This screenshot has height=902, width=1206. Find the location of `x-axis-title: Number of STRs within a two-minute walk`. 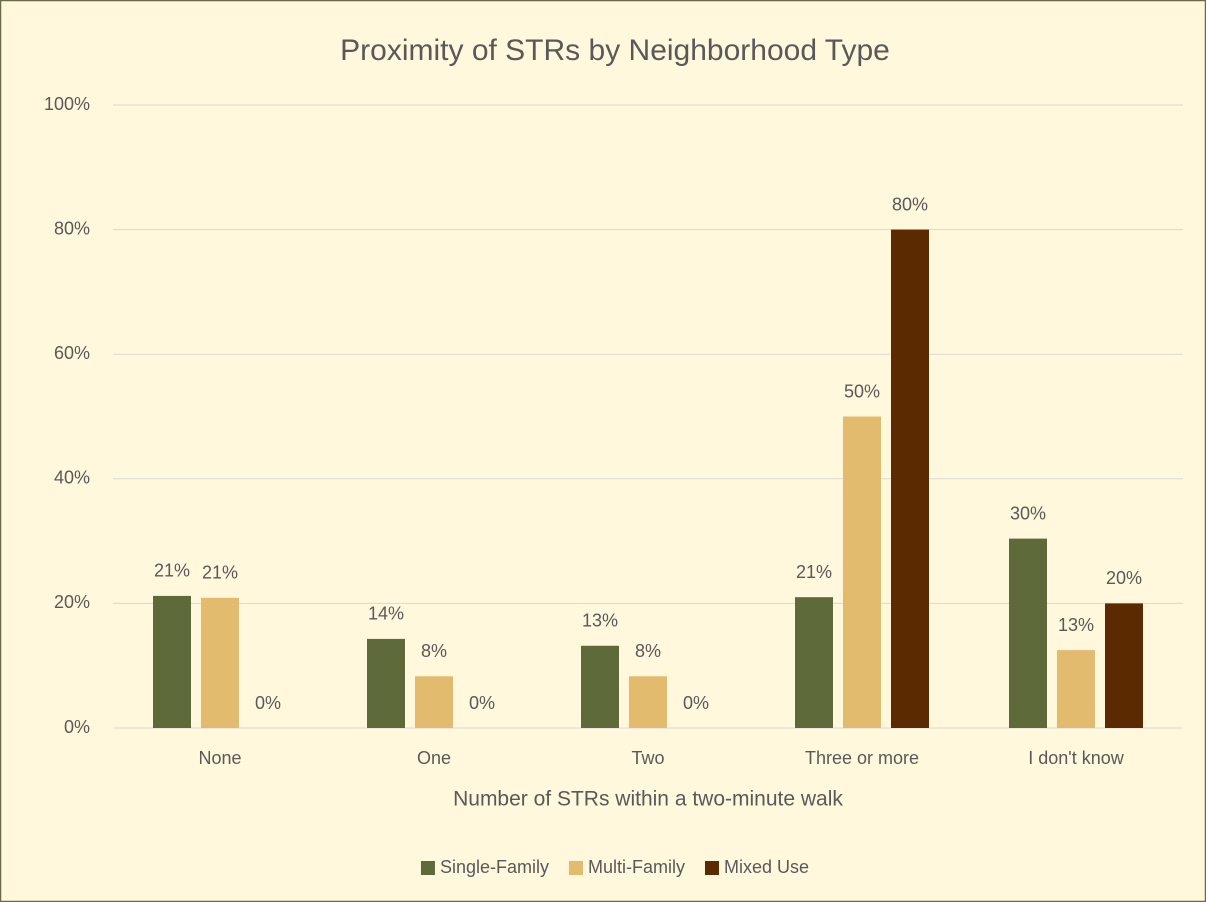

x-axis-title: Number of STRs within a two-minute walk is located at coordinates (648, 799).